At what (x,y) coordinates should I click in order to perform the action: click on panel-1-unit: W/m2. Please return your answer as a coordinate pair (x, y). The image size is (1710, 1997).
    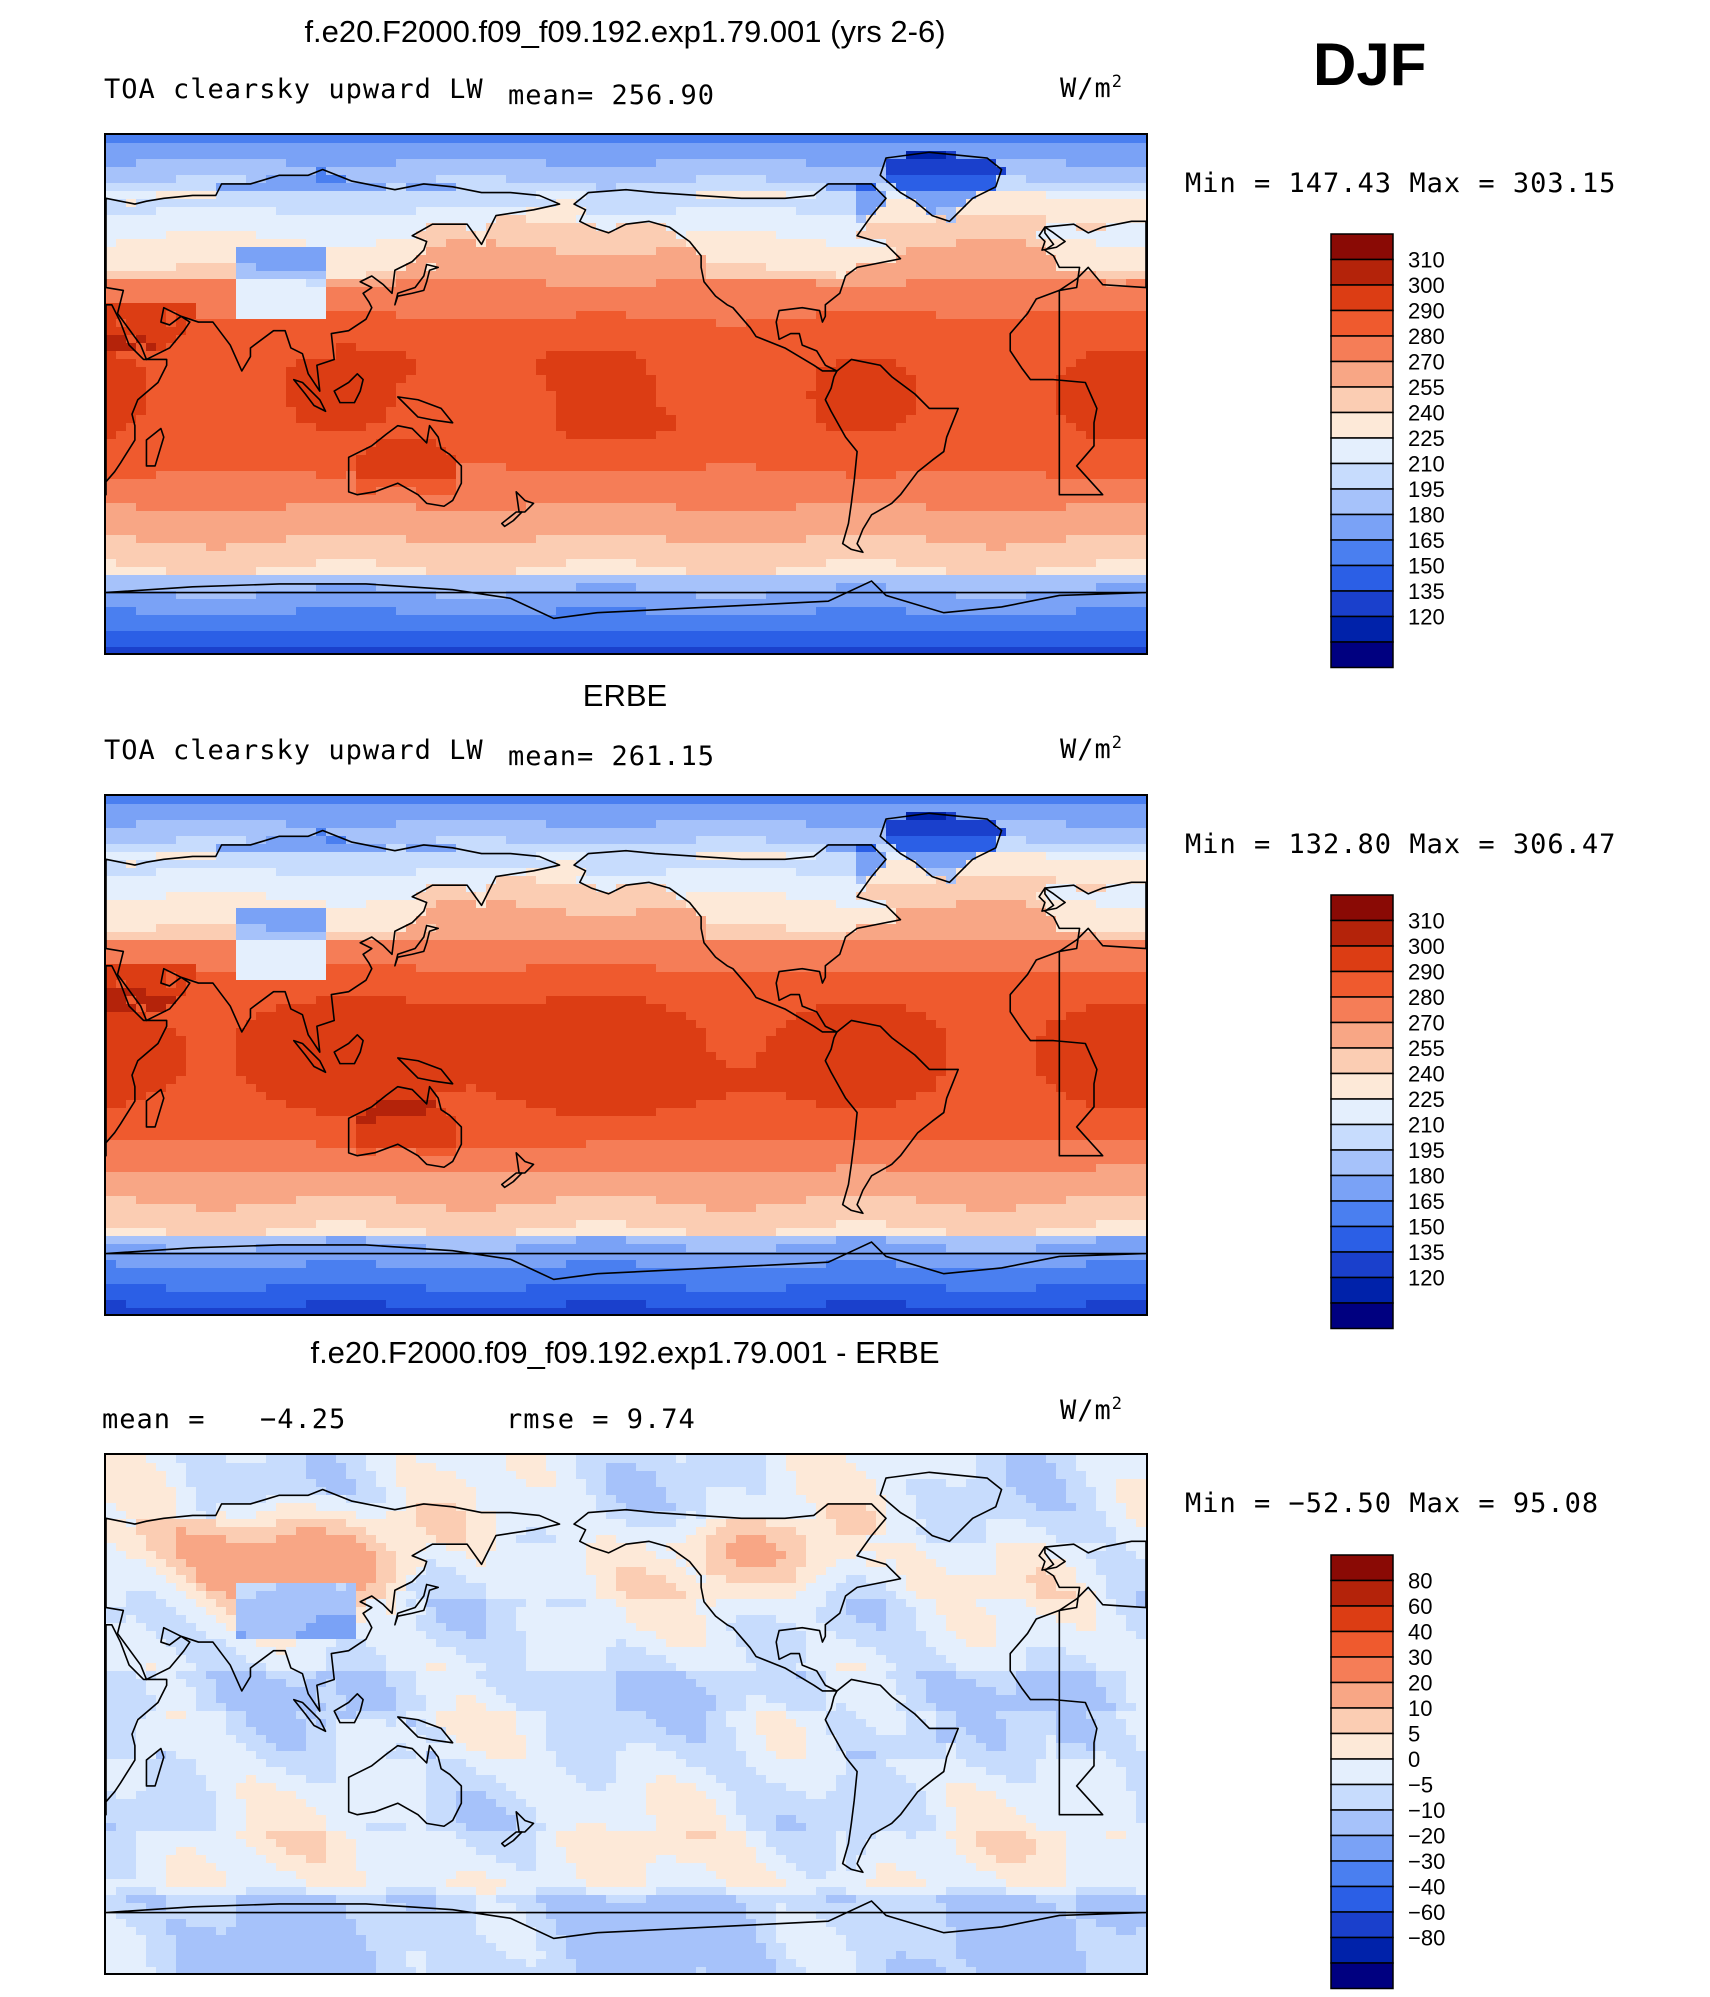
    Looking at the image, I should click on (1091, 88).